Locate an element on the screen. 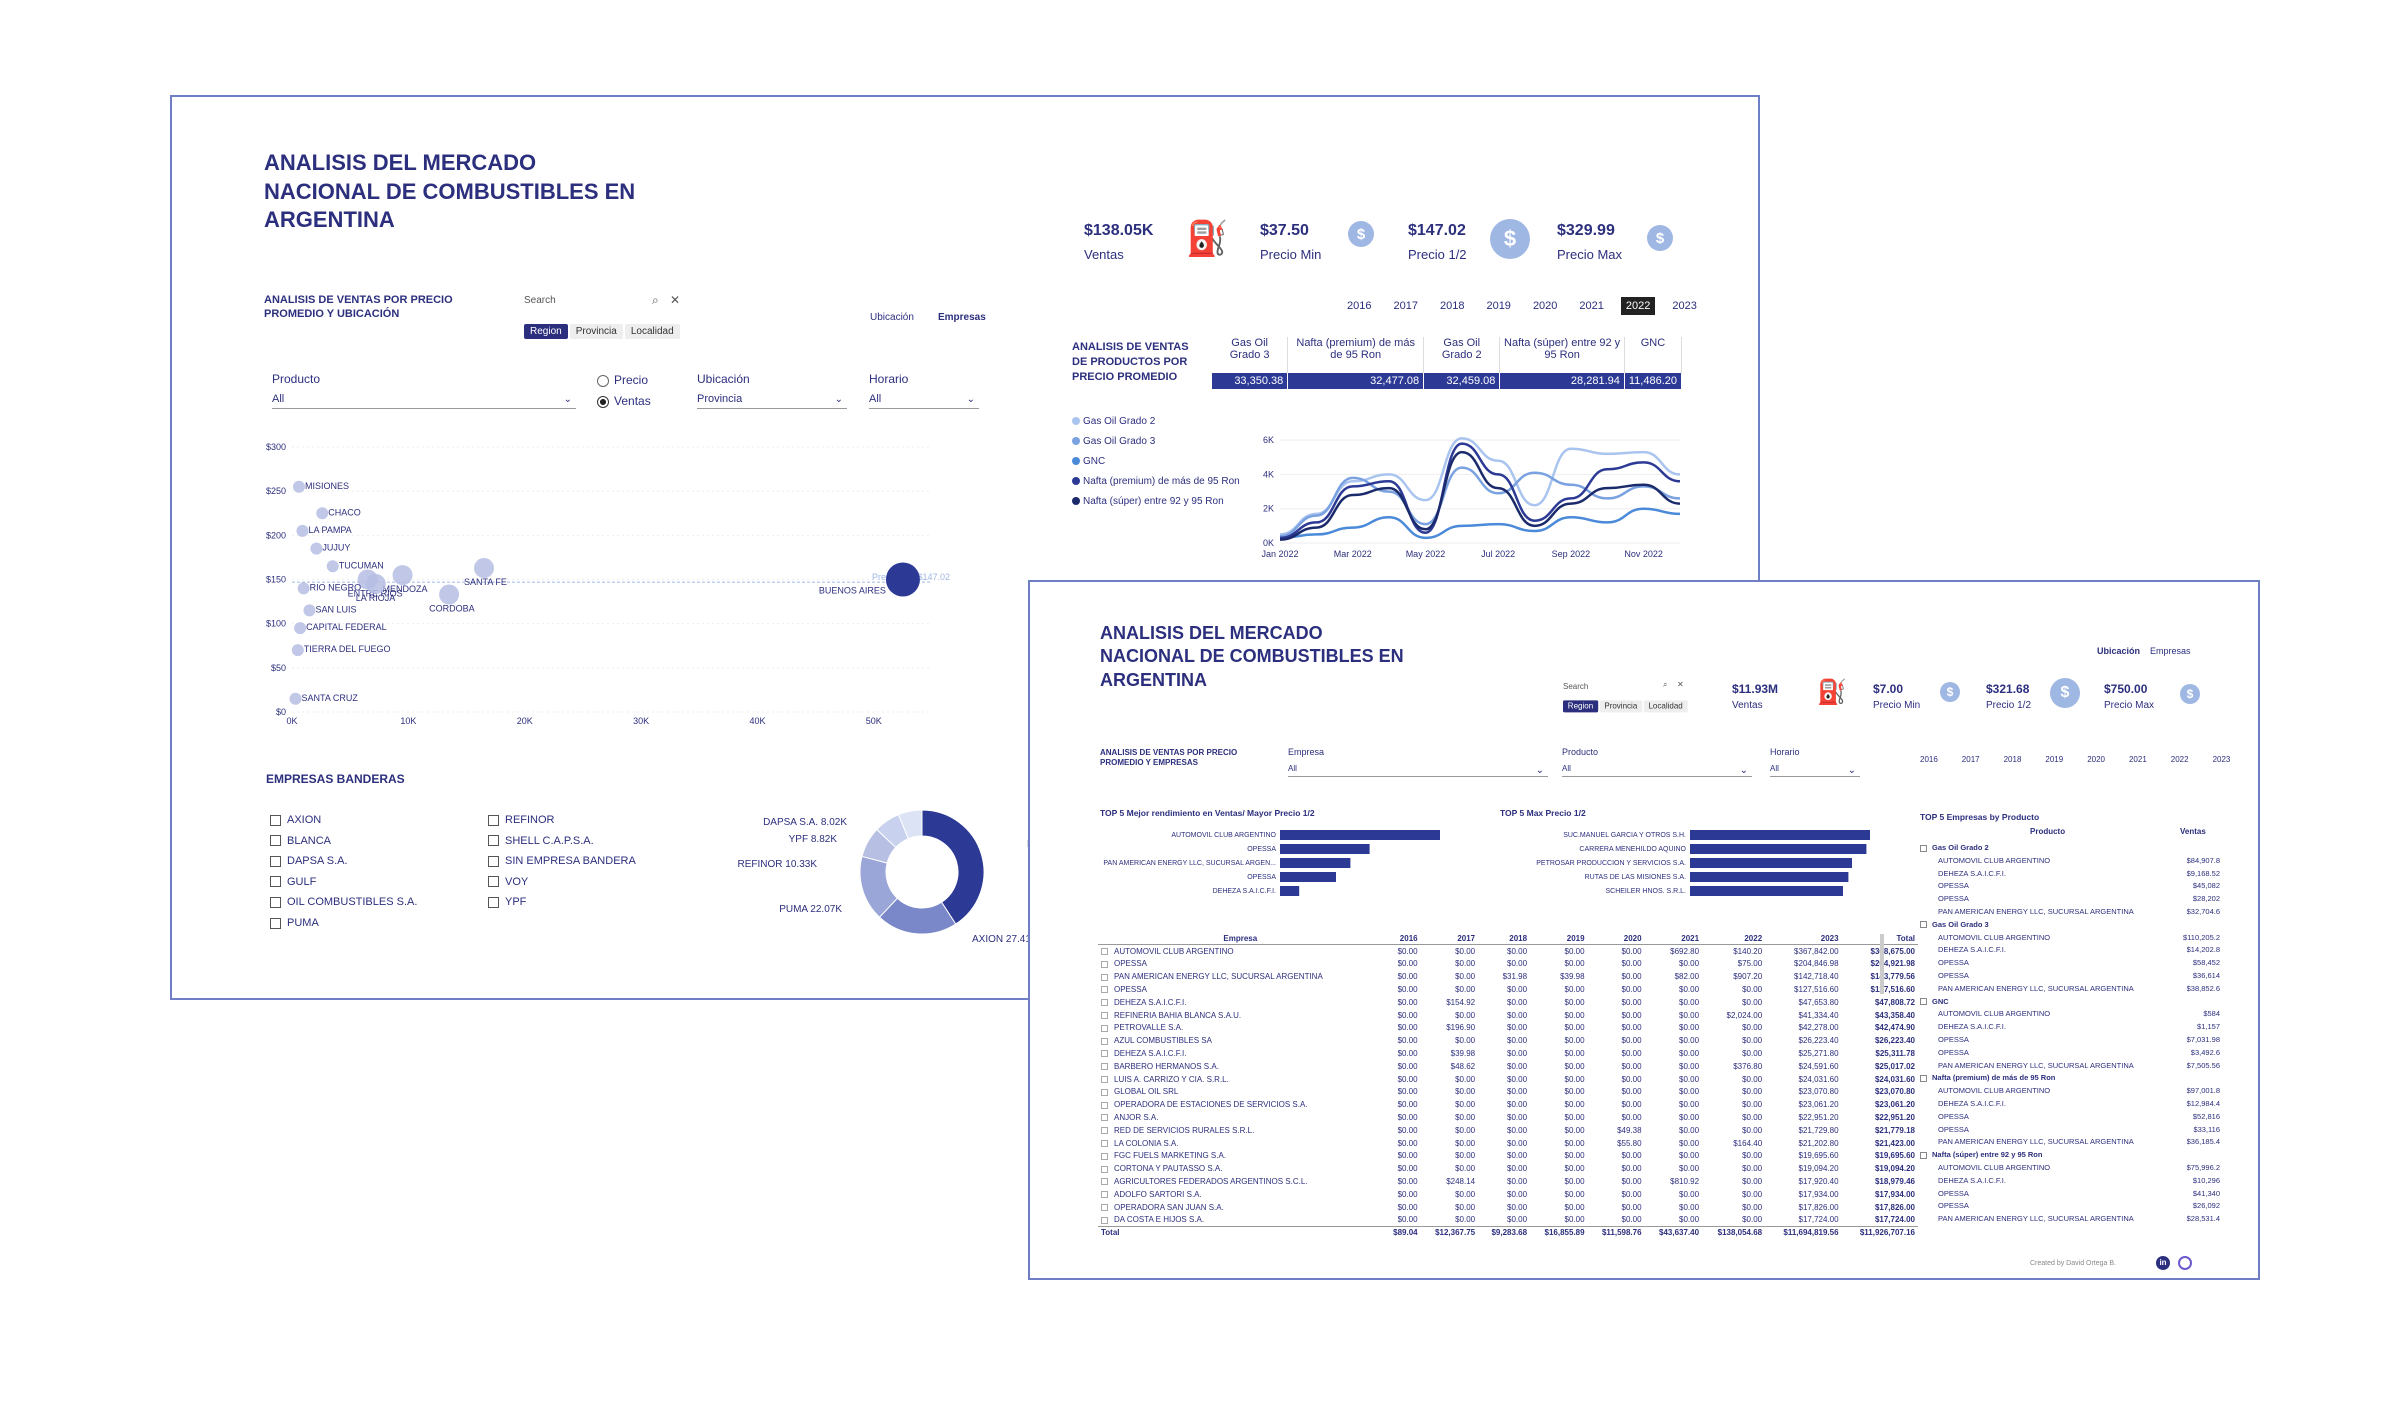  producto-dropdown-2: All ⌄ is located at coordinates (1657, 770).